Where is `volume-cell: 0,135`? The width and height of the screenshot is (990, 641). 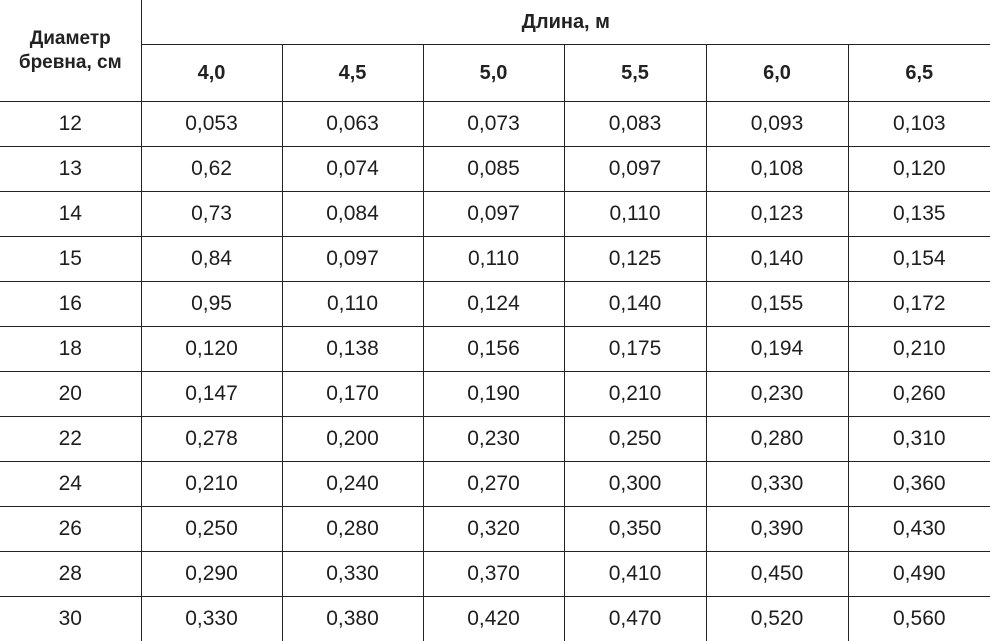
volume-cell: 0,135 is located at coordinates (919, 214).